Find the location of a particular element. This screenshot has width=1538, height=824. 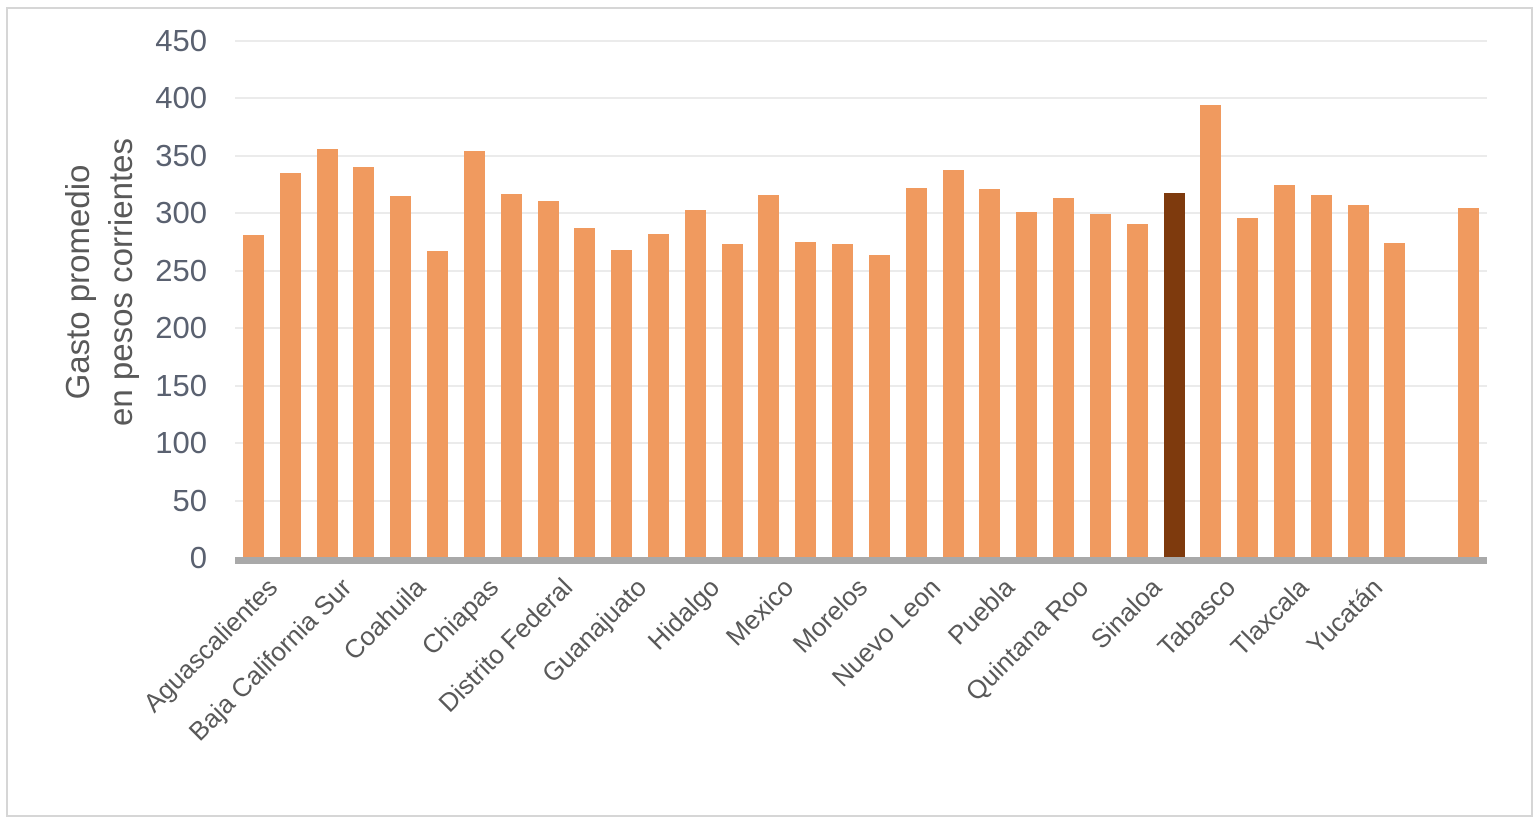

y-tick-label-450: 450 is located at coordinates (181, 40).